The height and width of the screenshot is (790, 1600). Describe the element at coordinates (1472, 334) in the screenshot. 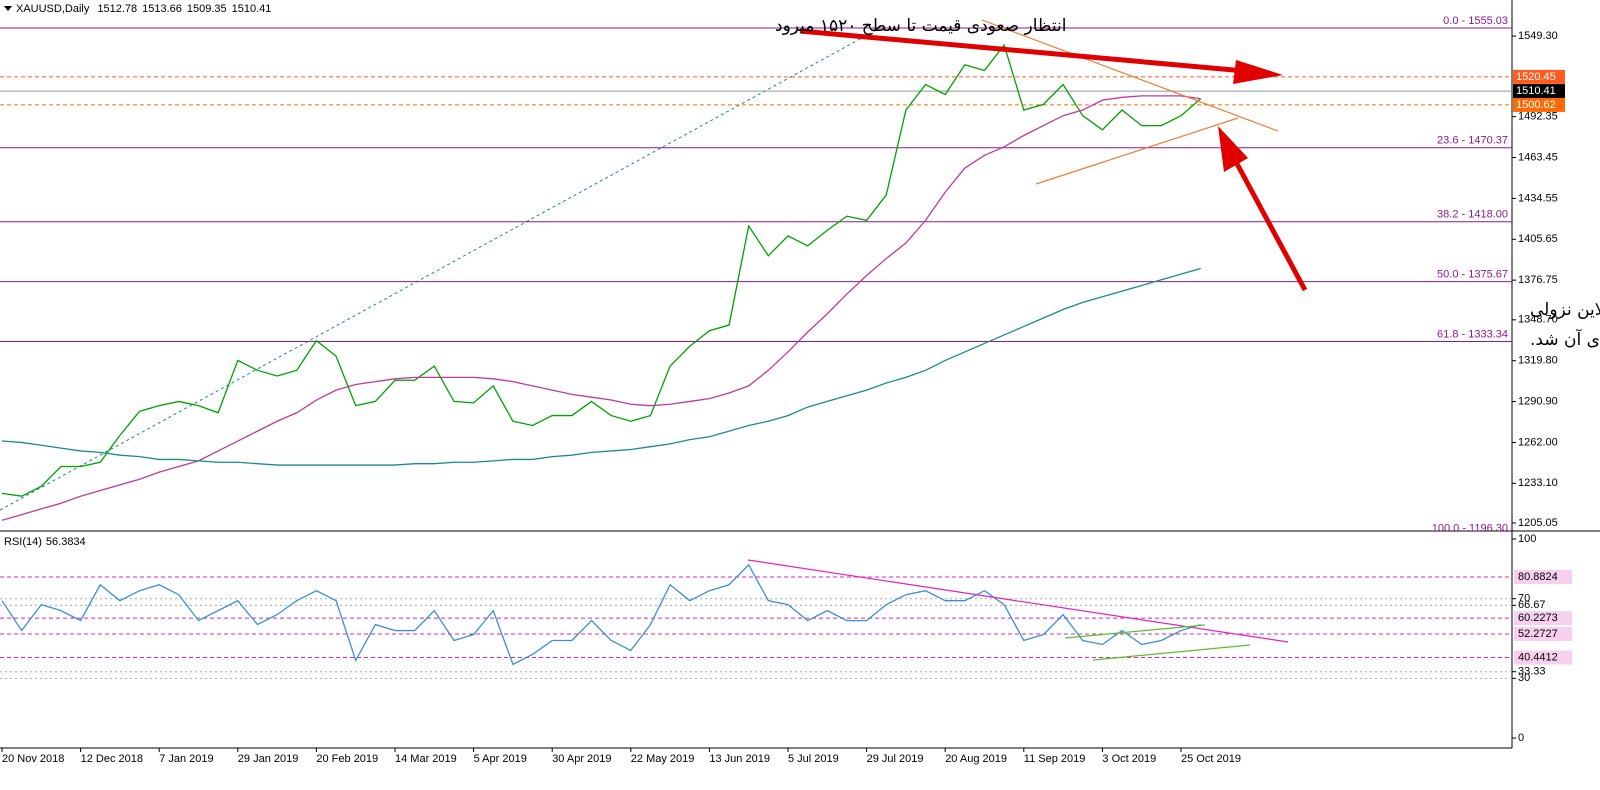

I see `level-label: 61.8 - 1333.34` at that location.